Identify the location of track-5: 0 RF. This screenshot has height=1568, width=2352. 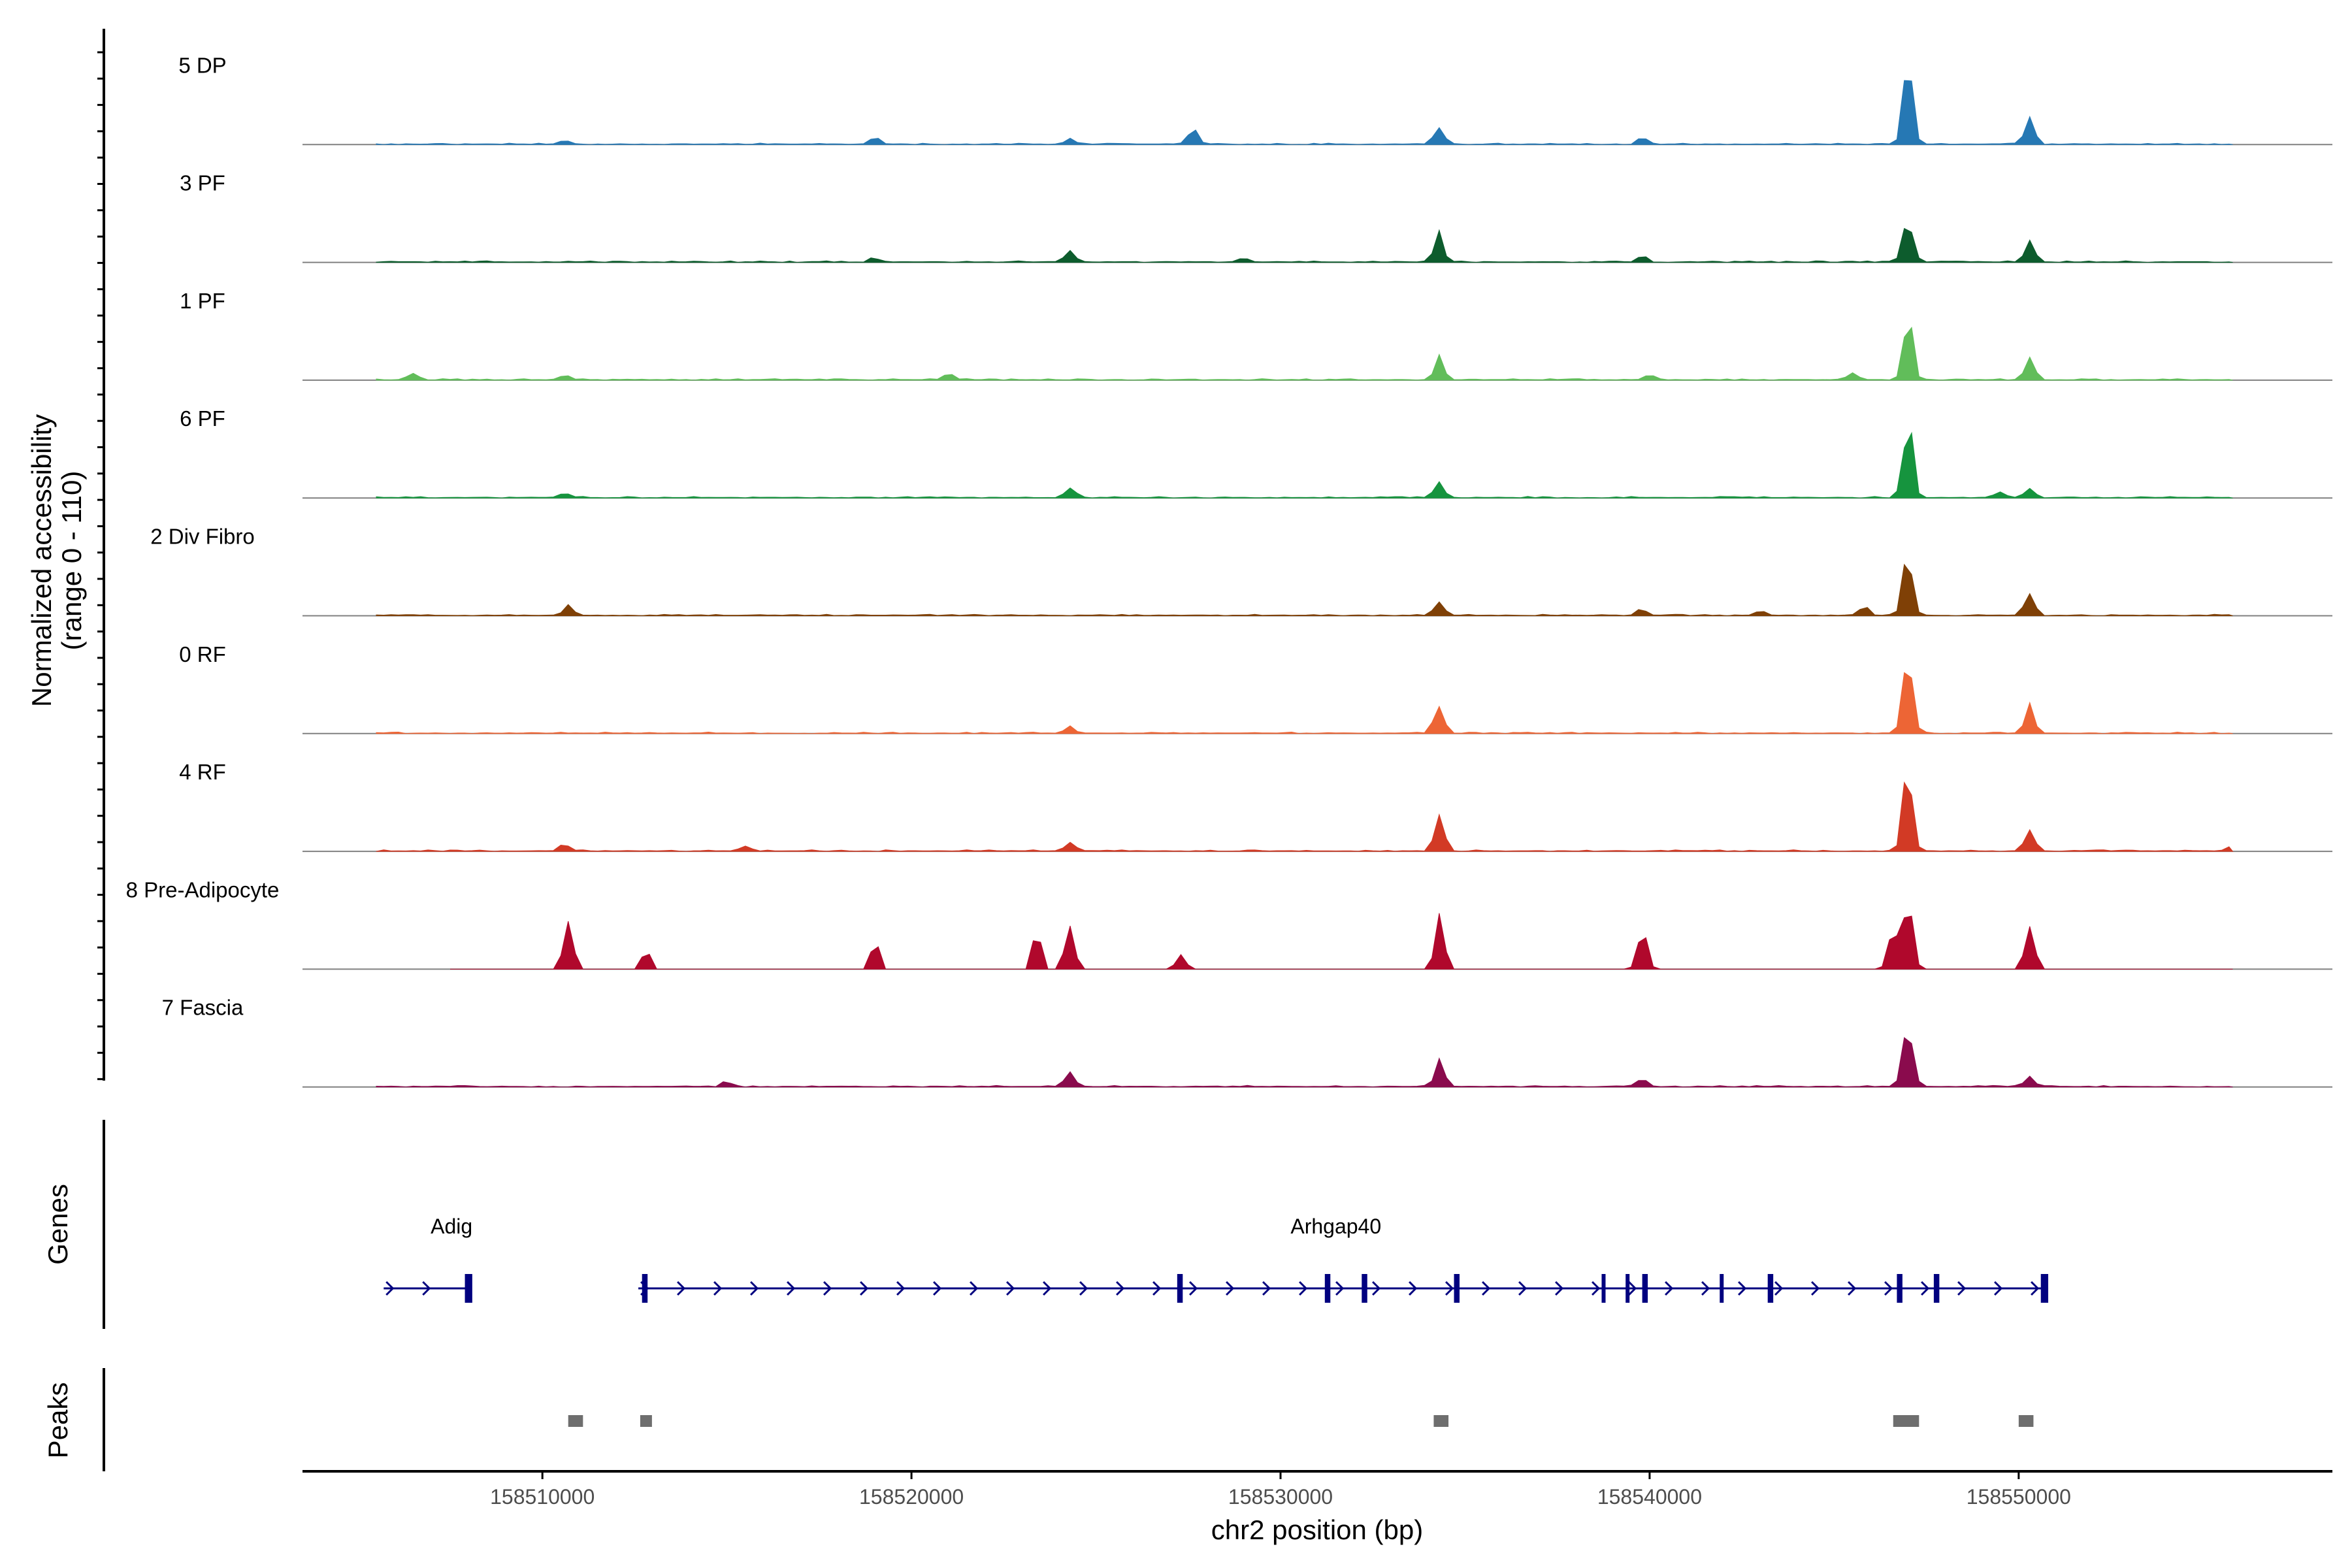
(1255, 688).